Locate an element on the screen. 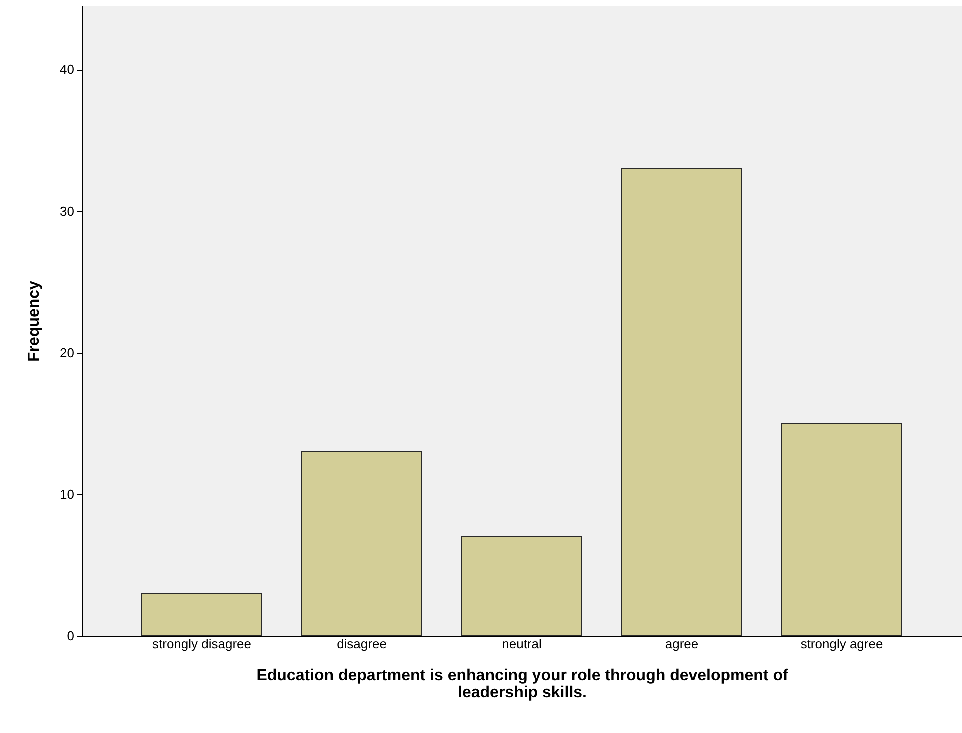  y-axis-title: Frequency is located at coordinates (35, 321).